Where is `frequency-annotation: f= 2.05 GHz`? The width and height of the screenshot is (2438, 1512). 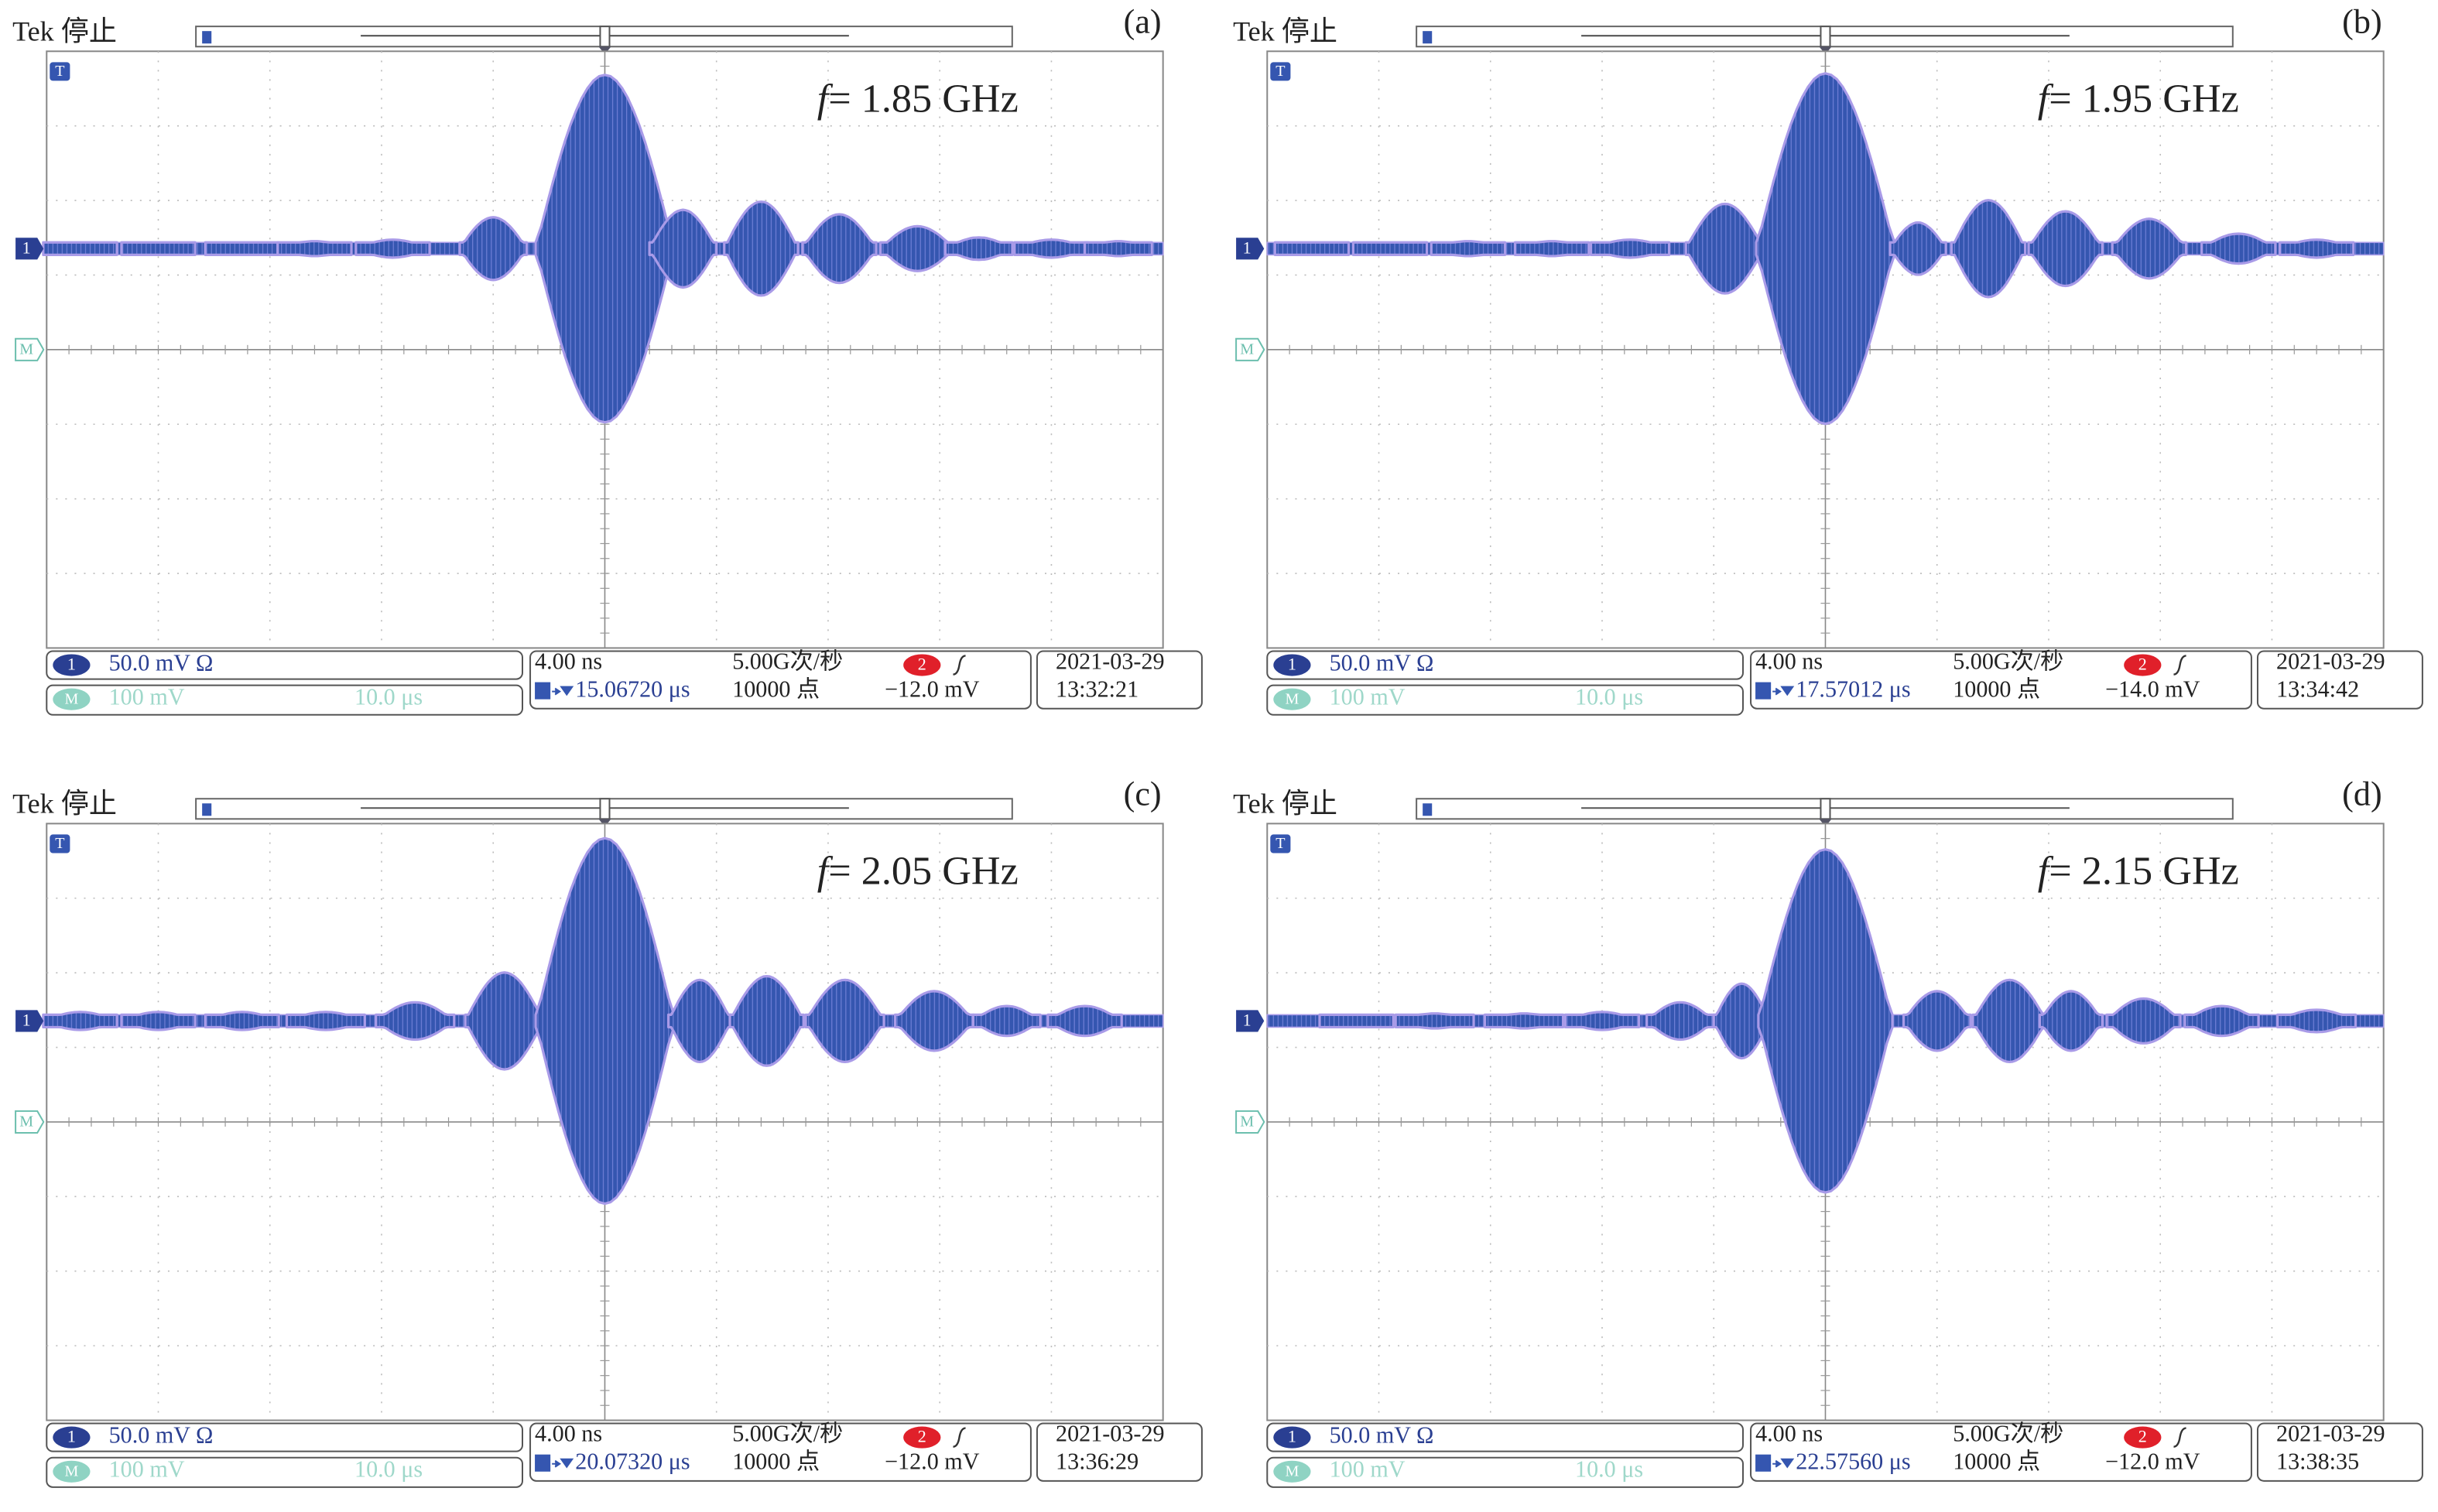 frequency-annotation: f= 2.05 GHz is located at coordinates (918, 872).